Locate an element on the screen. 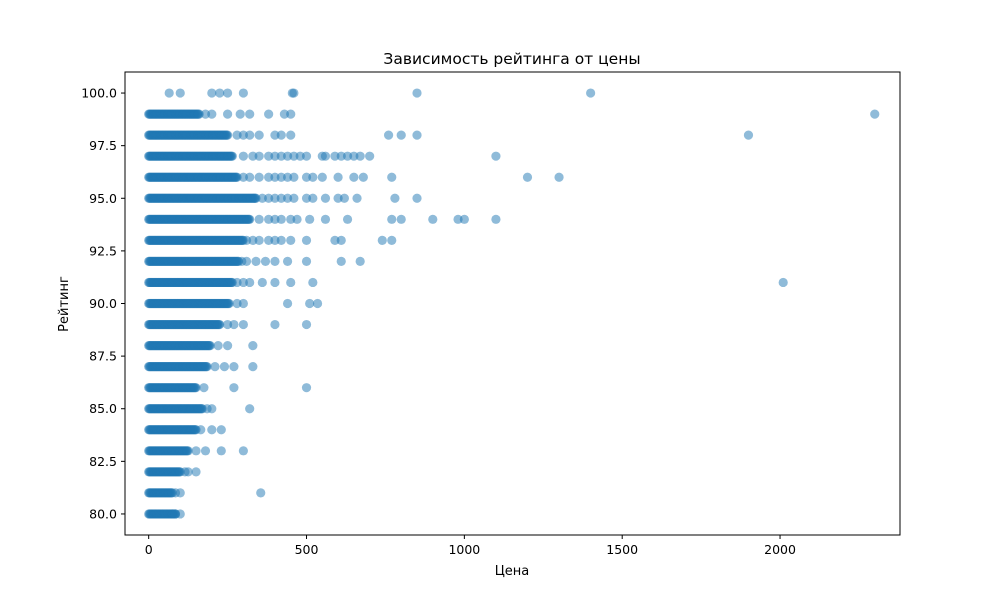  y-axis-label: Рейтинг is located at coordinates (64, 304).